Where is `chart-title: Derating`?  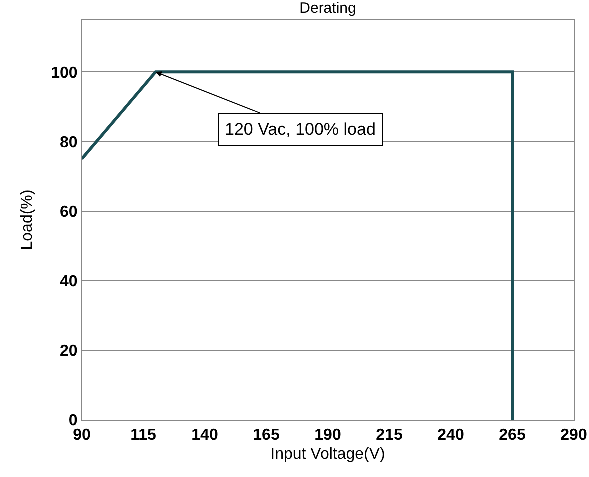
chart-title: Derating is located at coordinates (328, 8).